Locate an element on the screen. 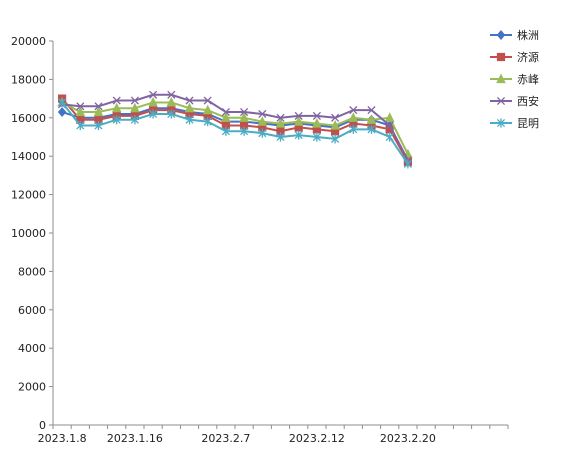 The height and width of the screenshot is (468, 576). legend-entry: 赤峰 is located at coordinates (514, 79).